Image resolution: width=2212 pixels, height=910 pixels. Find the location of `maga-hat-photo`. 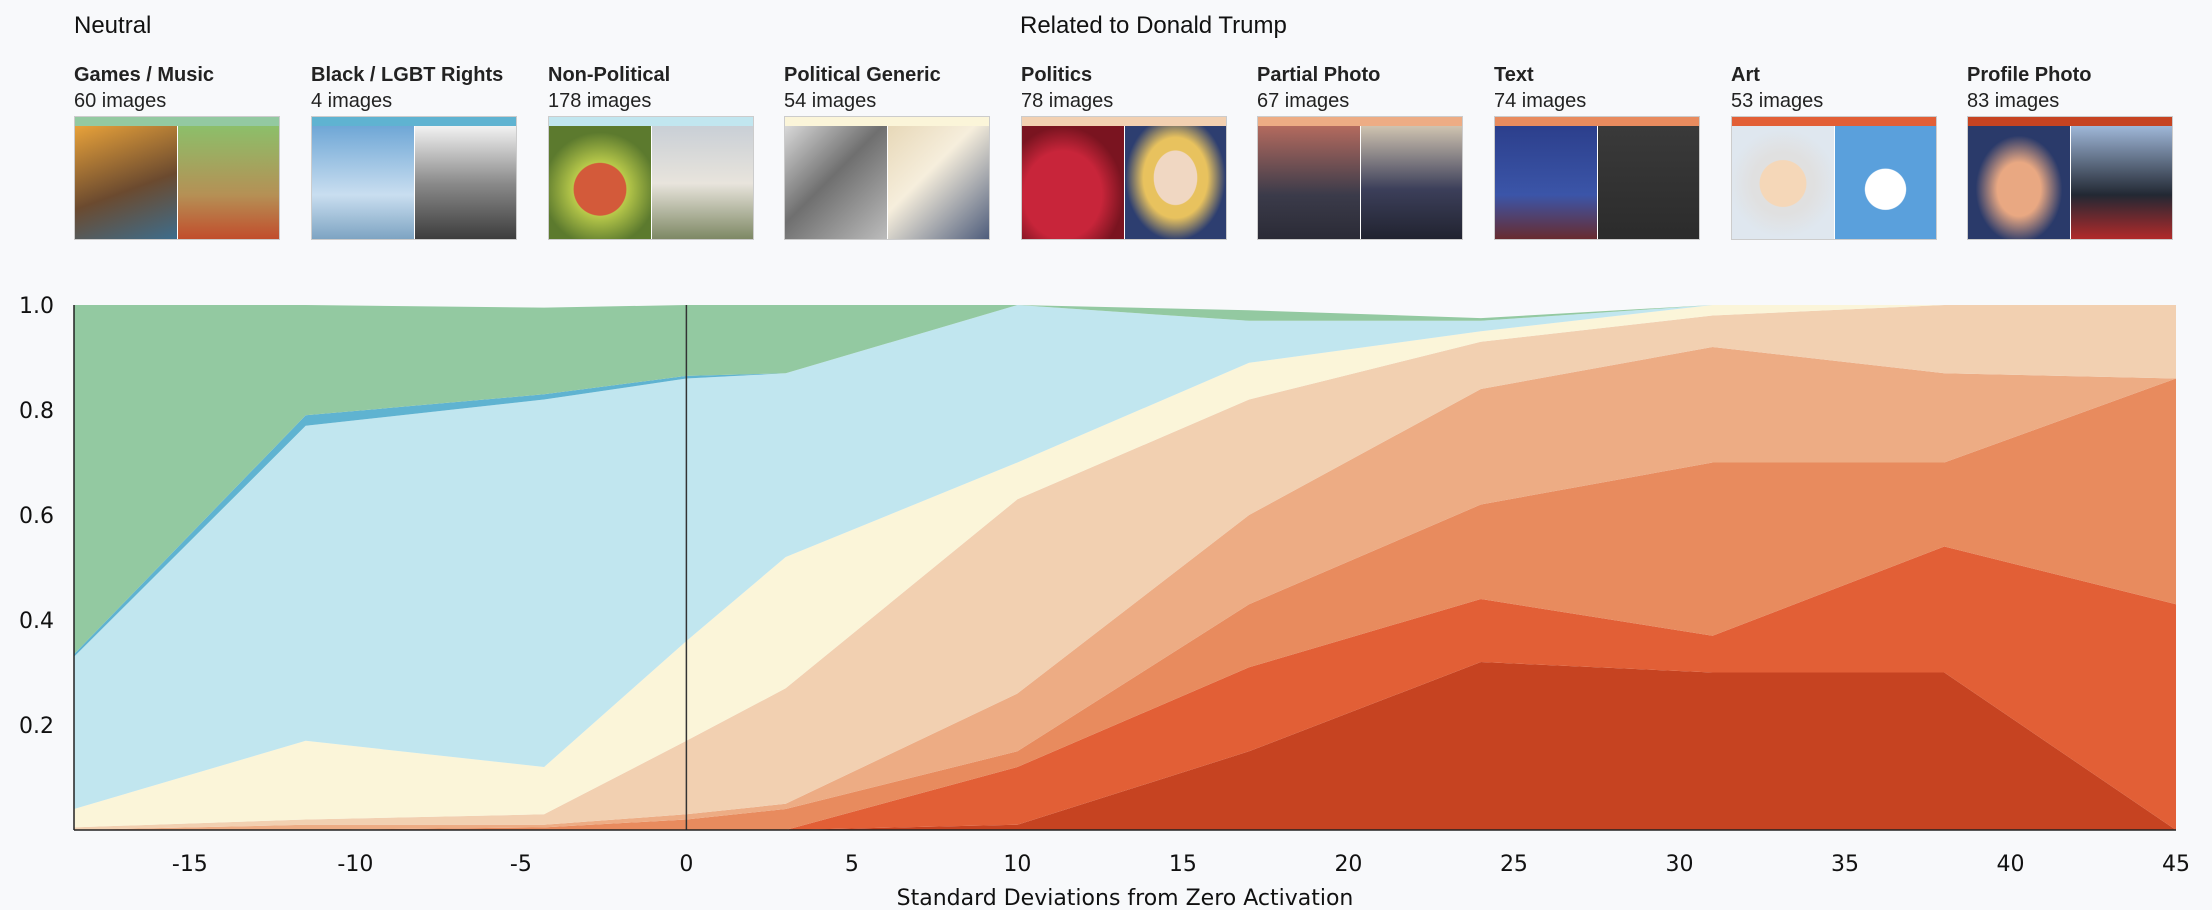

maga-hat-photo is located at coordinates (1073, 182).